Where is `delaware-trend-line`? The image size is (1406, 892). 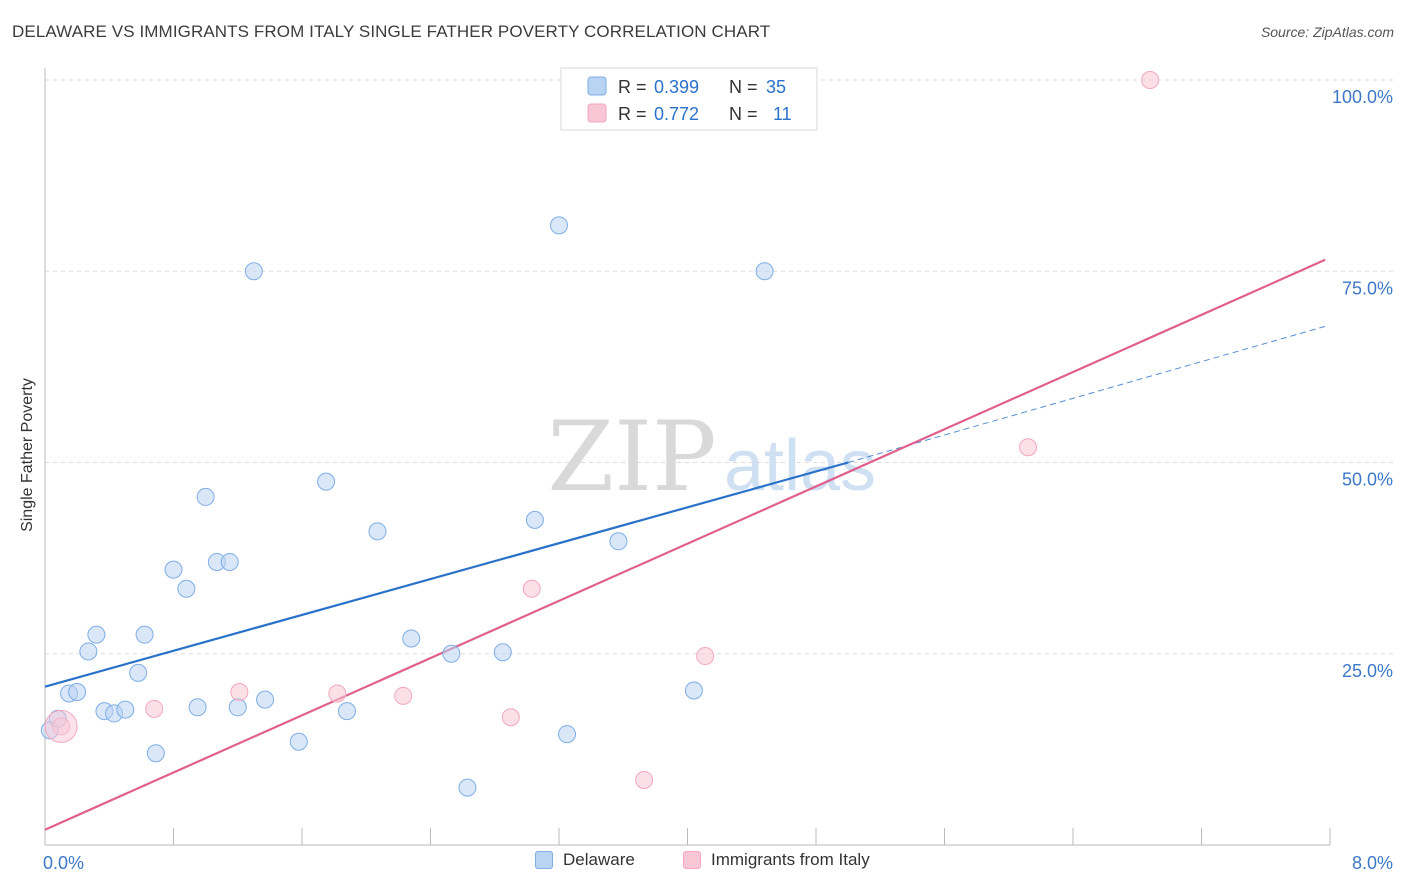
delaware-trend-line is located at coordinates (446, 574).